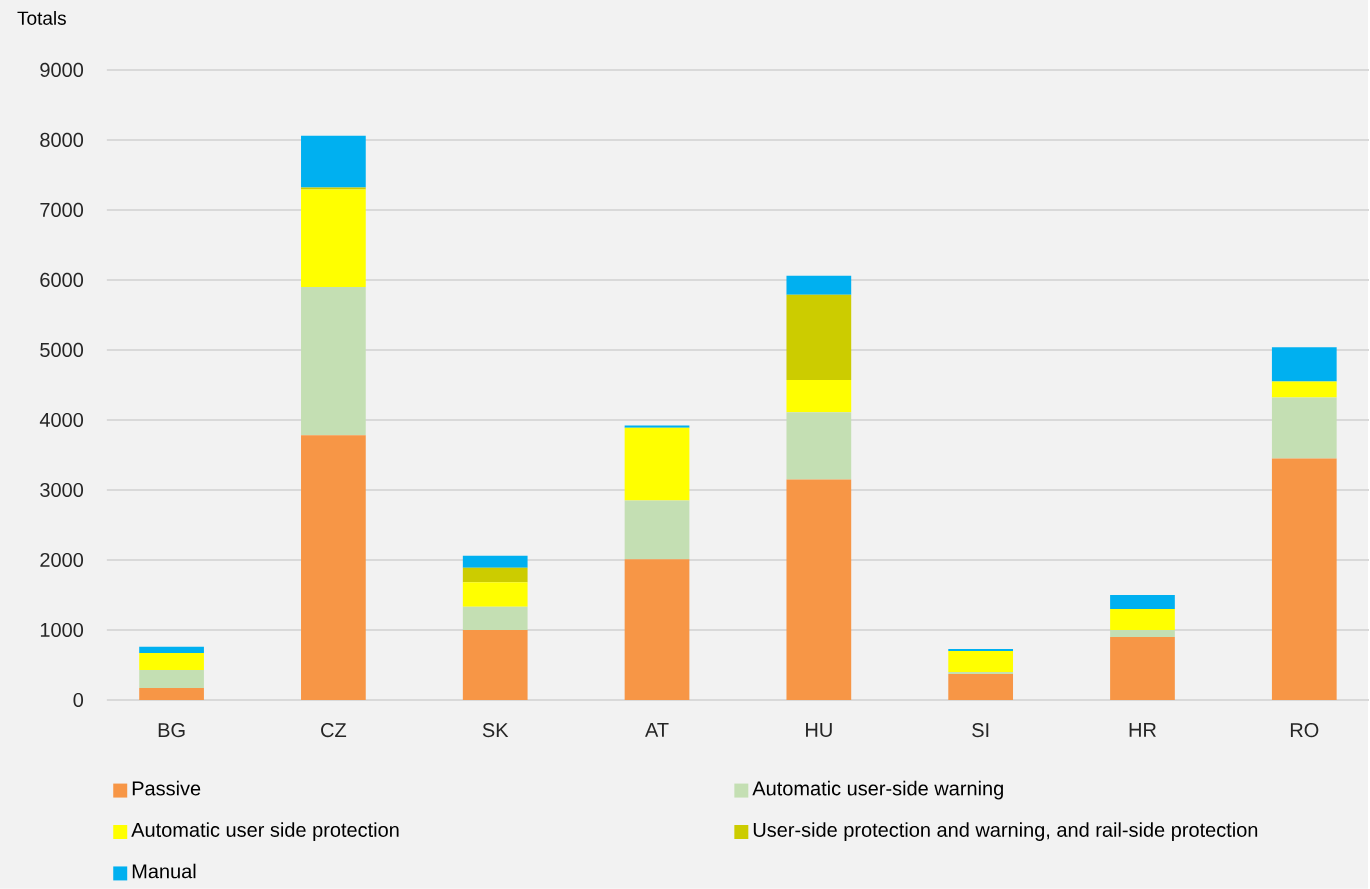 Image resolution: width=1370 pixels, height=889 pixels. What do you see at coordinates (166, 788) in the screenshot?
I see `legend-label: Passive` at bounding box center [166, 788].